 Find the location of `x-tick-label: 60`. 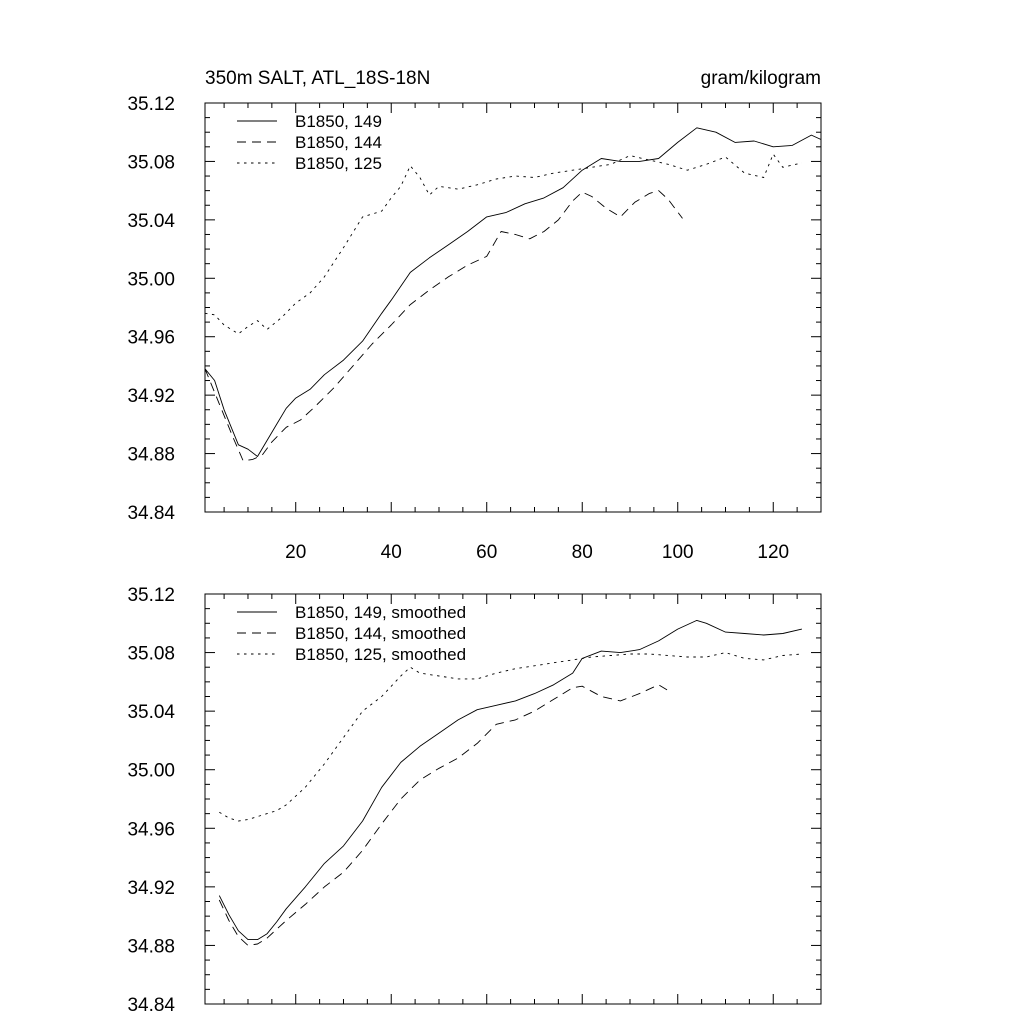

x-tick-label: 60 is located at coordinates (486, 552).